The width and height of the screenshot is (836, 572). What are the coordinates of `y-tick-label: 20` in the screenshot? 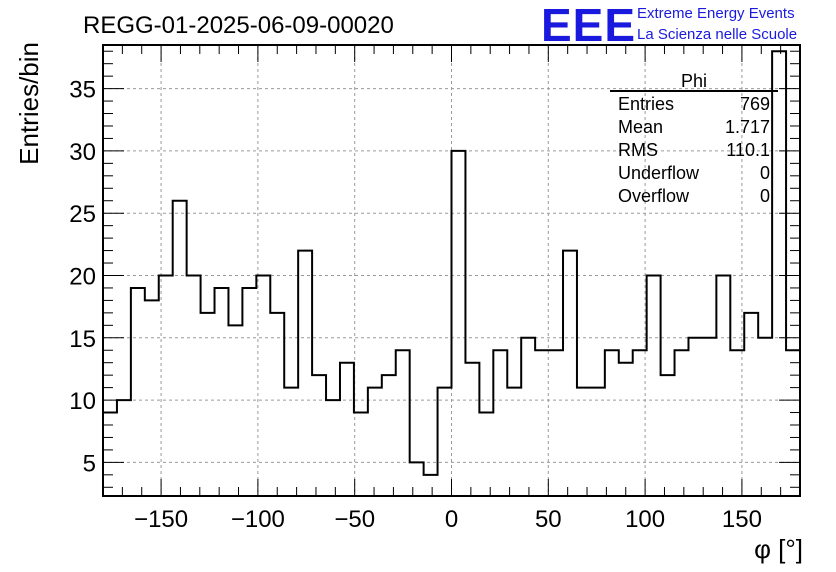 It's located at (82, 276).